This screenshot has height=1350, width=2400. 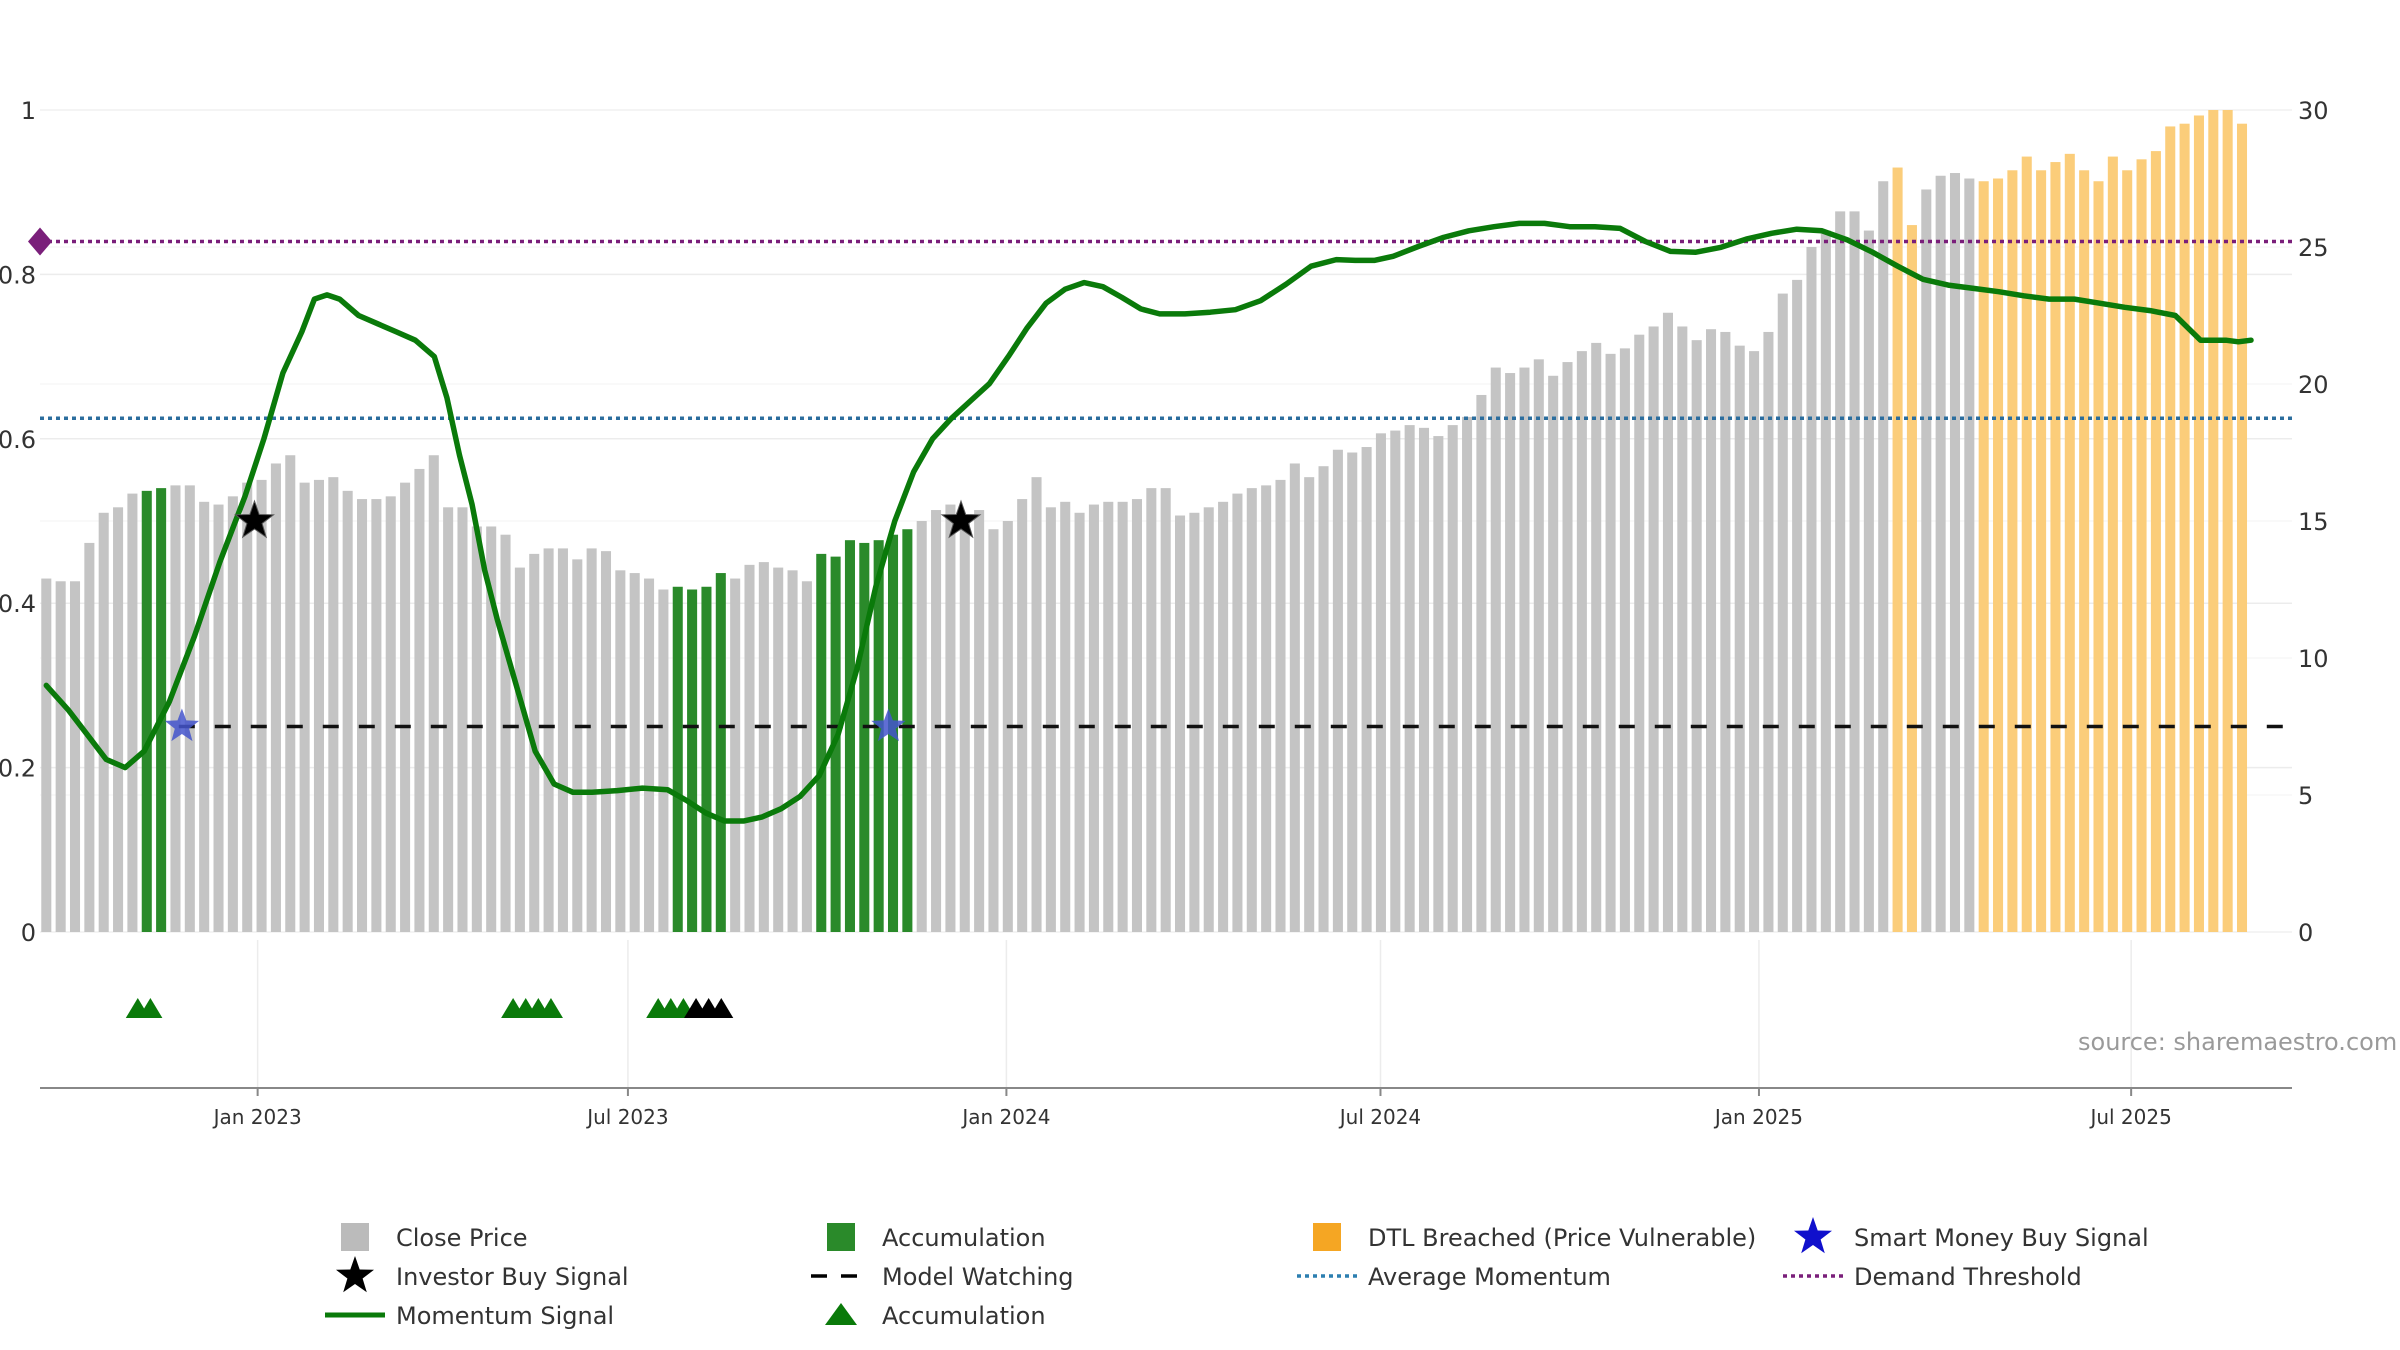 I want to click on legend-label: Accumulation, so click(x=964, y=1316).